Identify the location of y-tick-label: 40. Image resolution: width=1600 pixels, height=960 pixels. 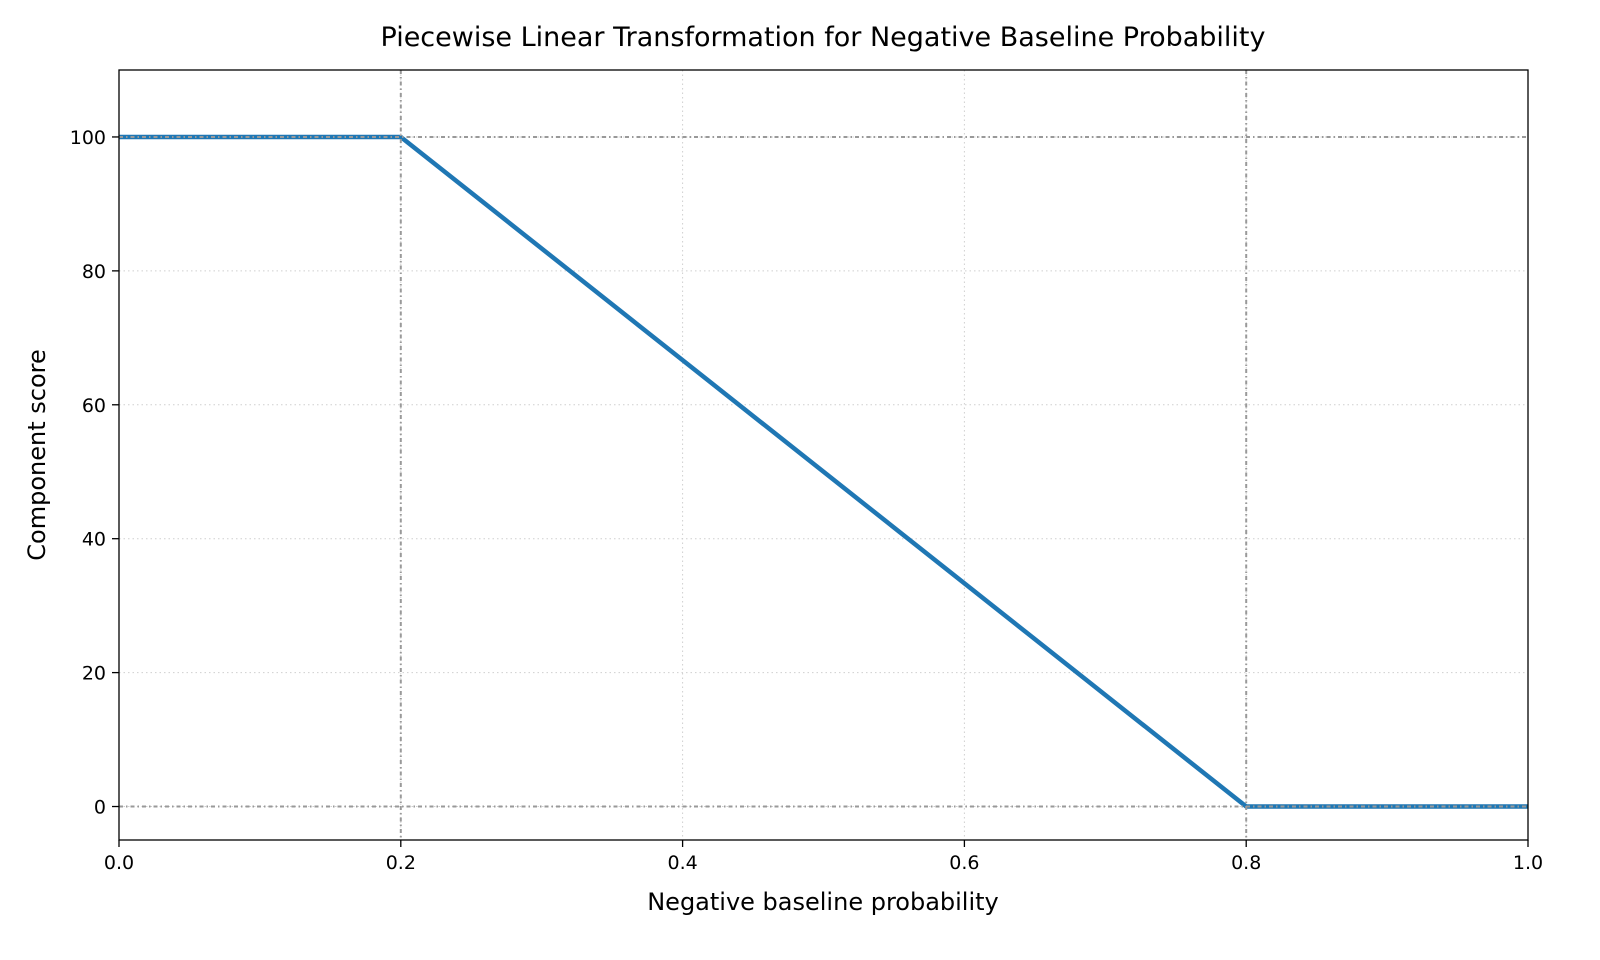
(94, 540).